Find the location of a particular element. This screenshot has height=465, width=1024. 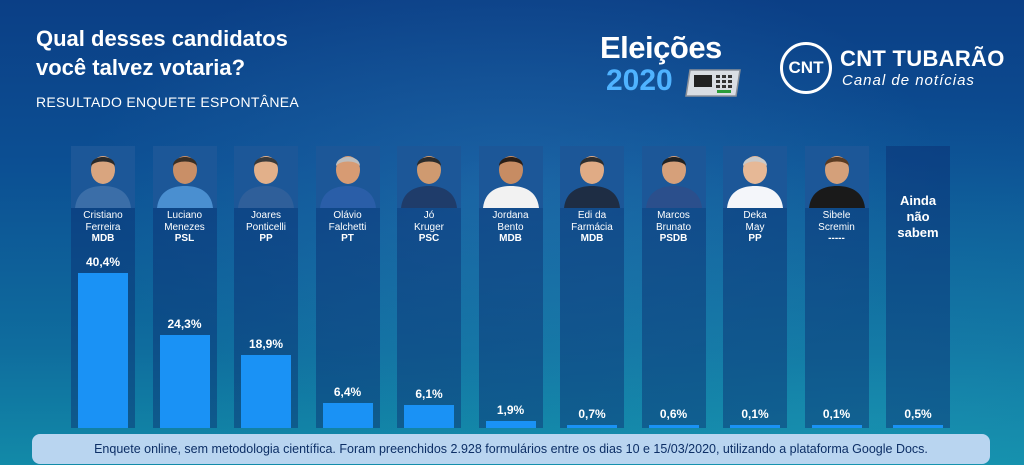

candidate-party: PSC is located at coordinates (429, 238).